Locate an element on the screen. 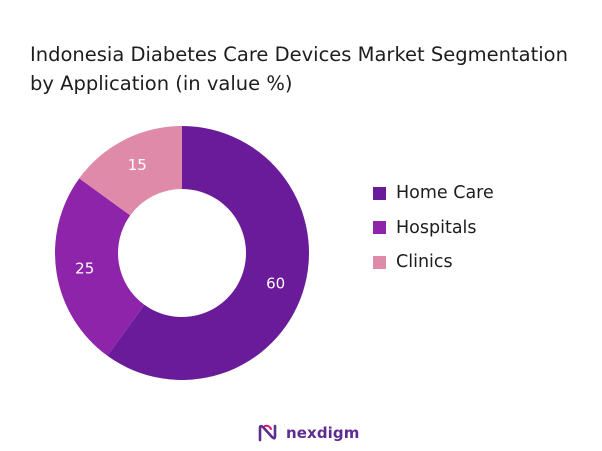 This screenshot has height=451, width=602. nexdigm-logo-icon is located at coordinates (267, 433).